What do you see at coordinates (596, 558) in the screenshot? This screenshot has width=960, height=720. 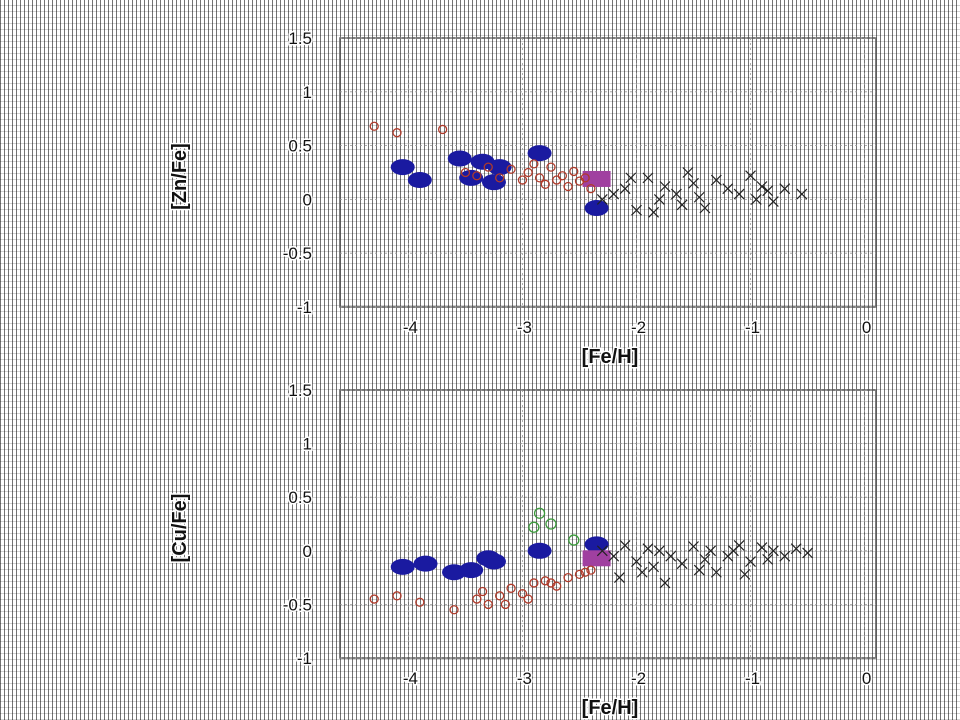 I see `data-point-square` at bounding box center [596, 558].